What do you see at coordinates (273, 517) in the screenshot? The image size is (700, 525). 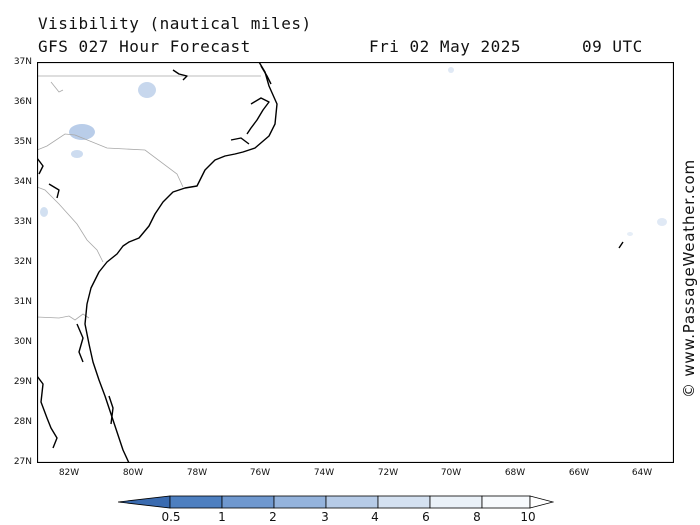 I see `legend-label-2: 2` at bounding box center [273, 517].